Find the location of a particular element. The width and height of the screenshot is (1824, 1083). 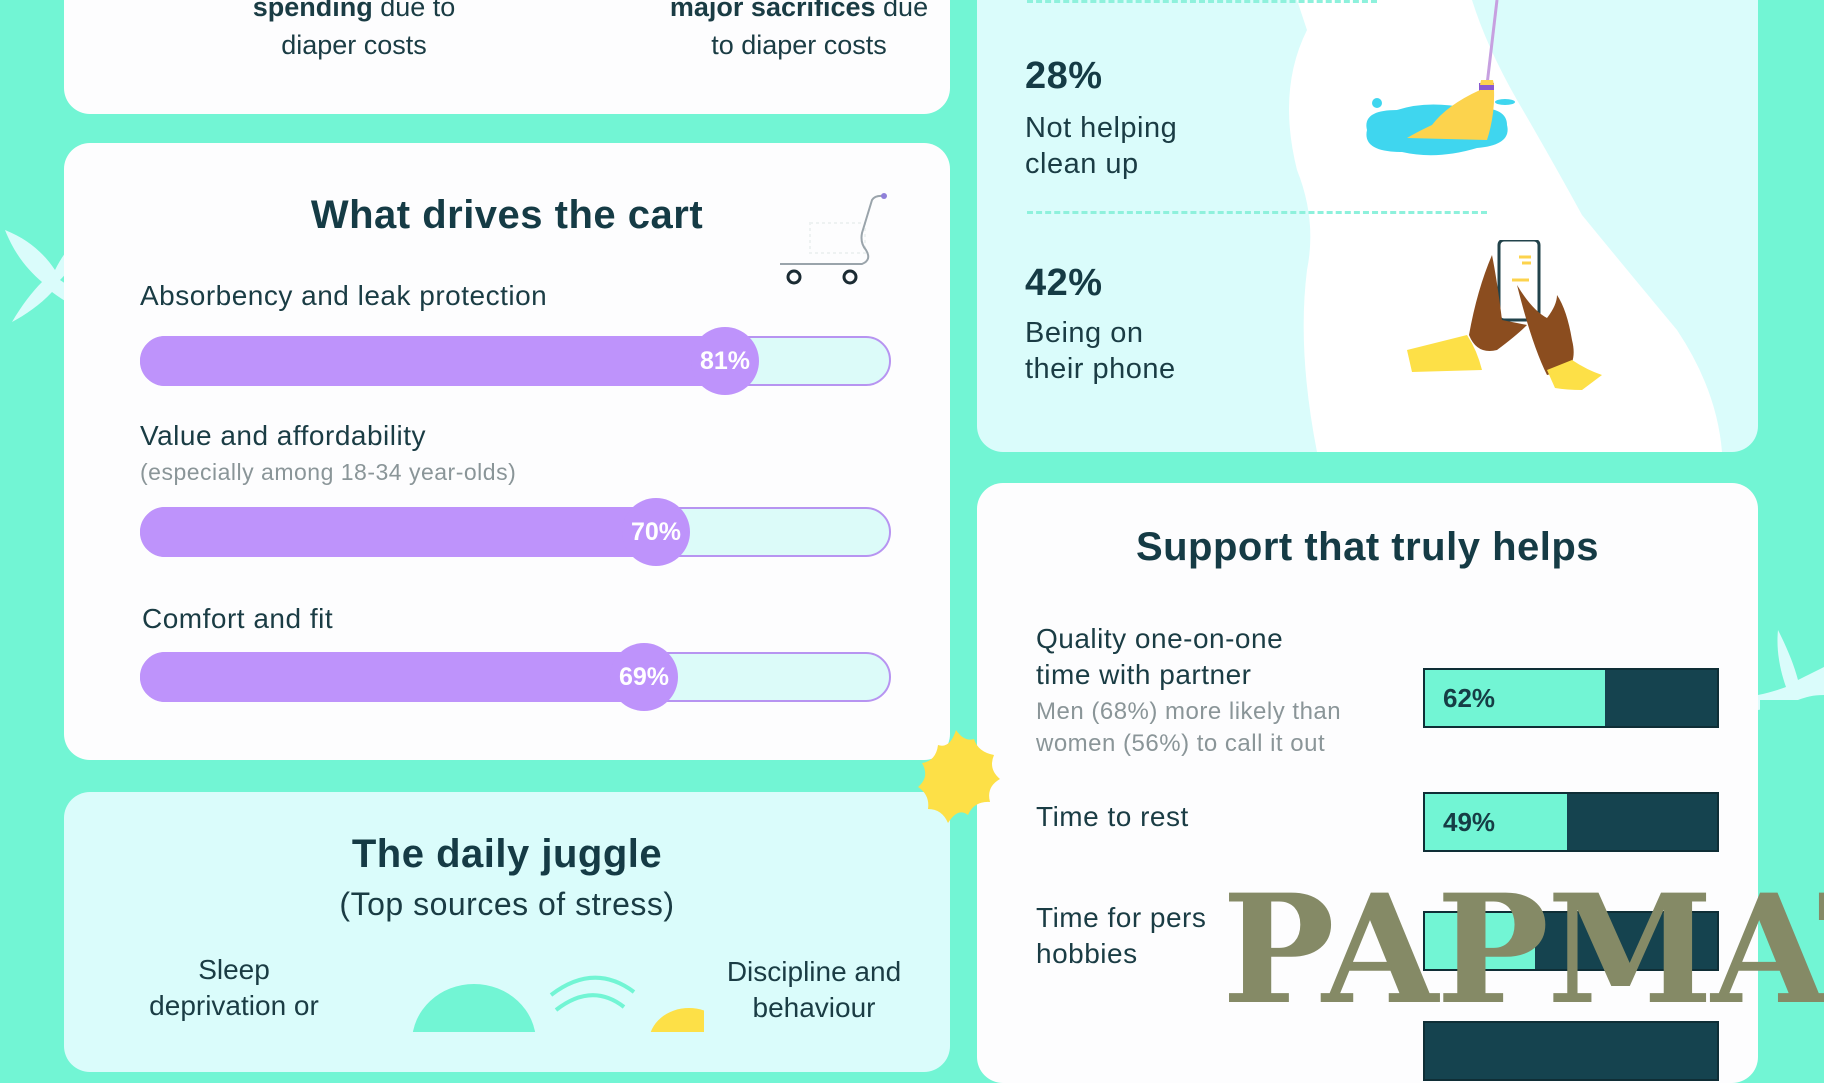

progress-bar-value: 70% is located at coordinates (515, 532).